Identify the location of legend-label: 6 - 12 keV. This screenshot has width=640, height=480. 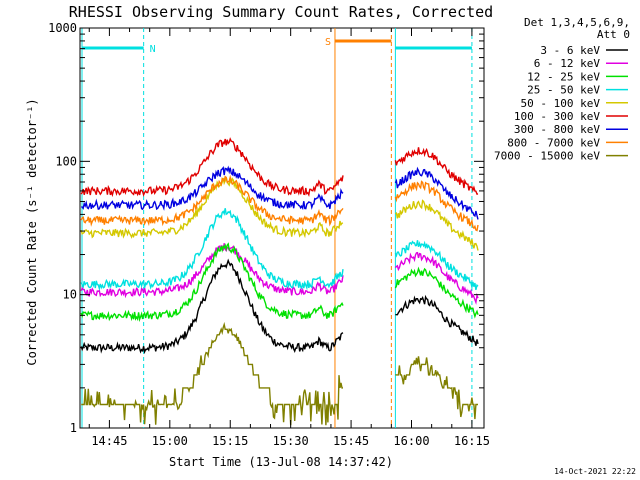
(567, 63).